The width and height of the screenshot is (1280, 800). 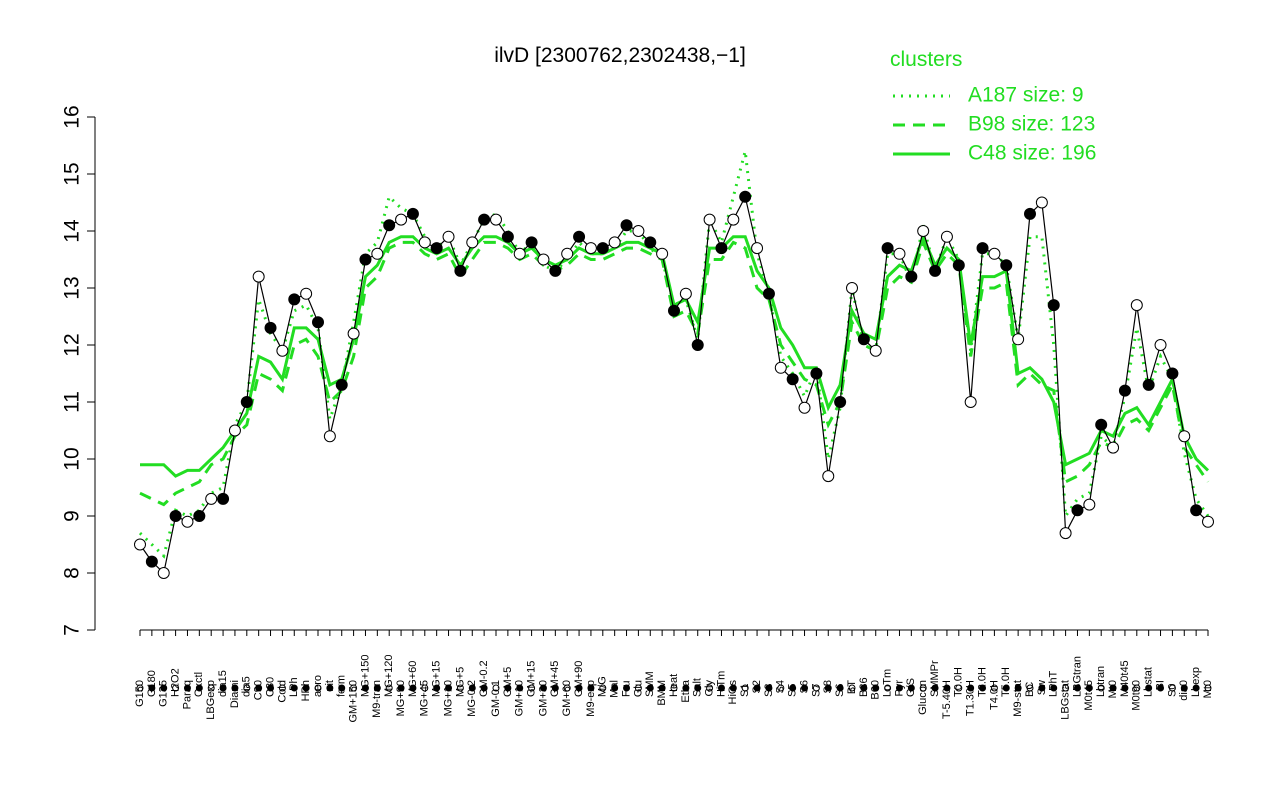 What do you see at coordinates (1018, 698) in the screenshot?
I see `x-tick-label: M9-stat` at bounding box center [1018, 698].